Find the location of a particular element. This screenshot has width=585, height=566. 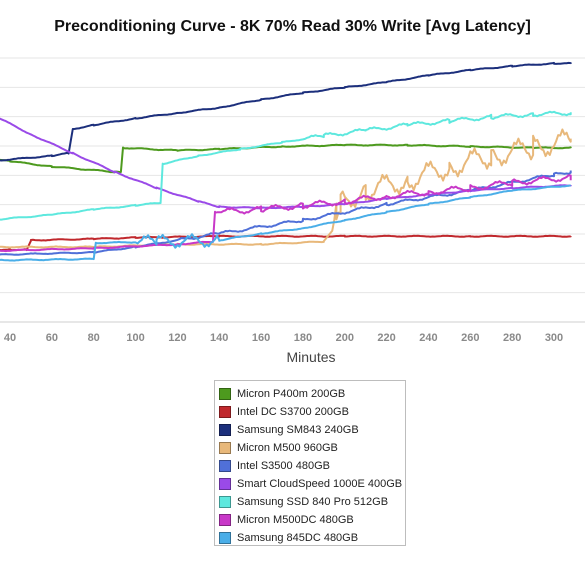

legend-label: Intel S3500 480GB is located at coordinates (283, 466).